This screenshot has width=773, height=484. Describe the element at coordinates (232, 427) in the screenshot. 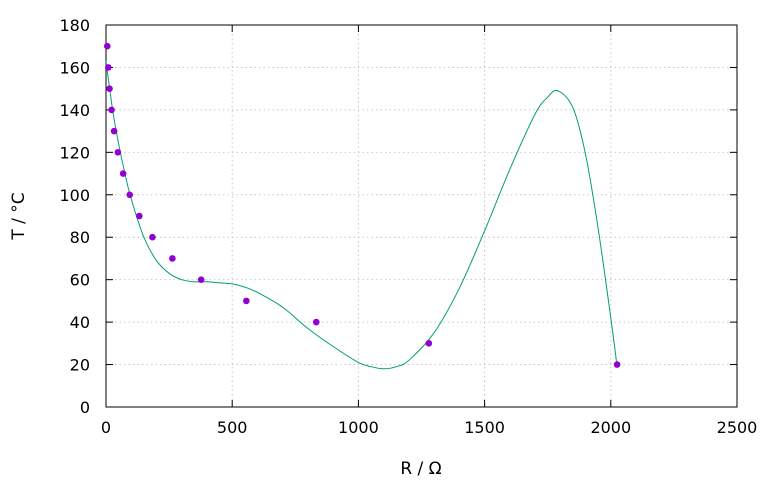

I see `x-tick-label: 500` at that location.